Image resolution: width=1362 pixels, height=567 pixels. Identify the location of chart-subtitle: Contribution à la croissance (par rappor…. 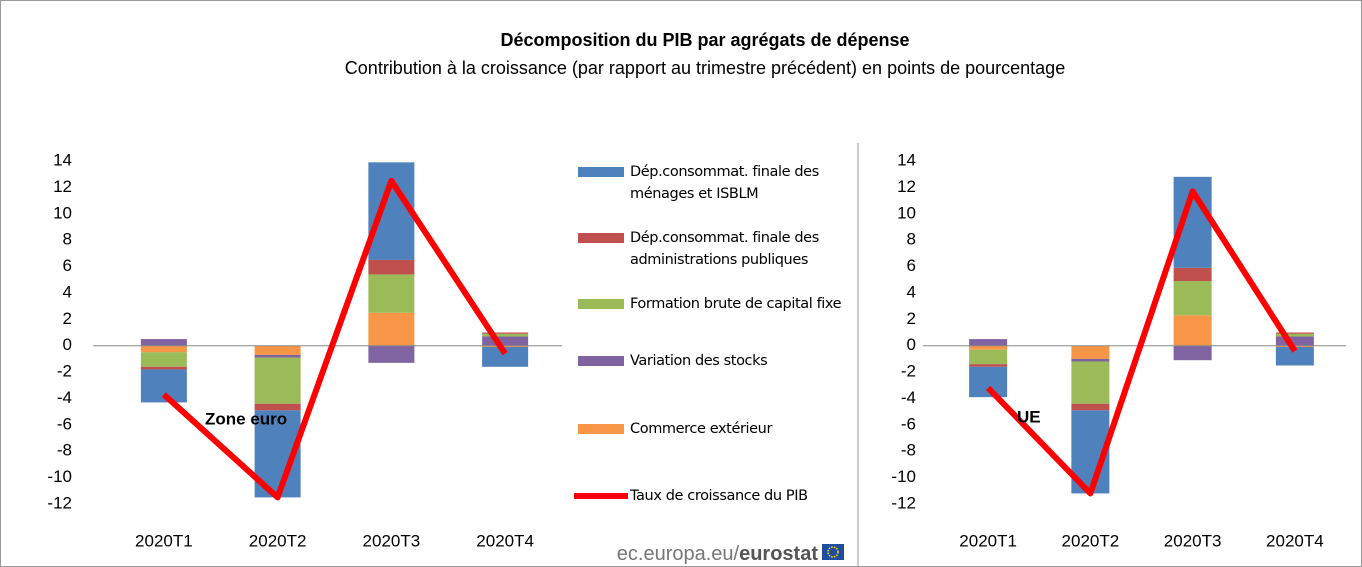
(705, 68).